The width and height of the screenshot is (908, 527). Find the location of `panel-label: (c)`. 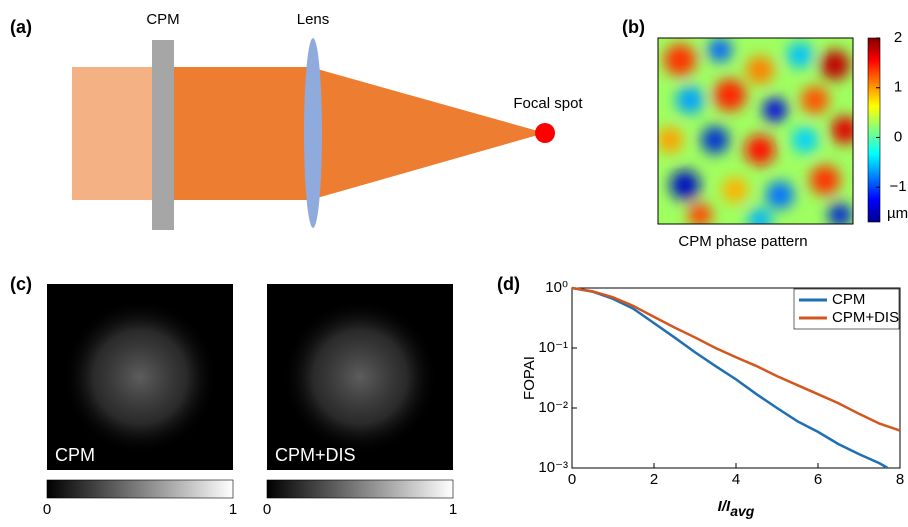

panel-label: (c) is located at coordinates (21, 284).